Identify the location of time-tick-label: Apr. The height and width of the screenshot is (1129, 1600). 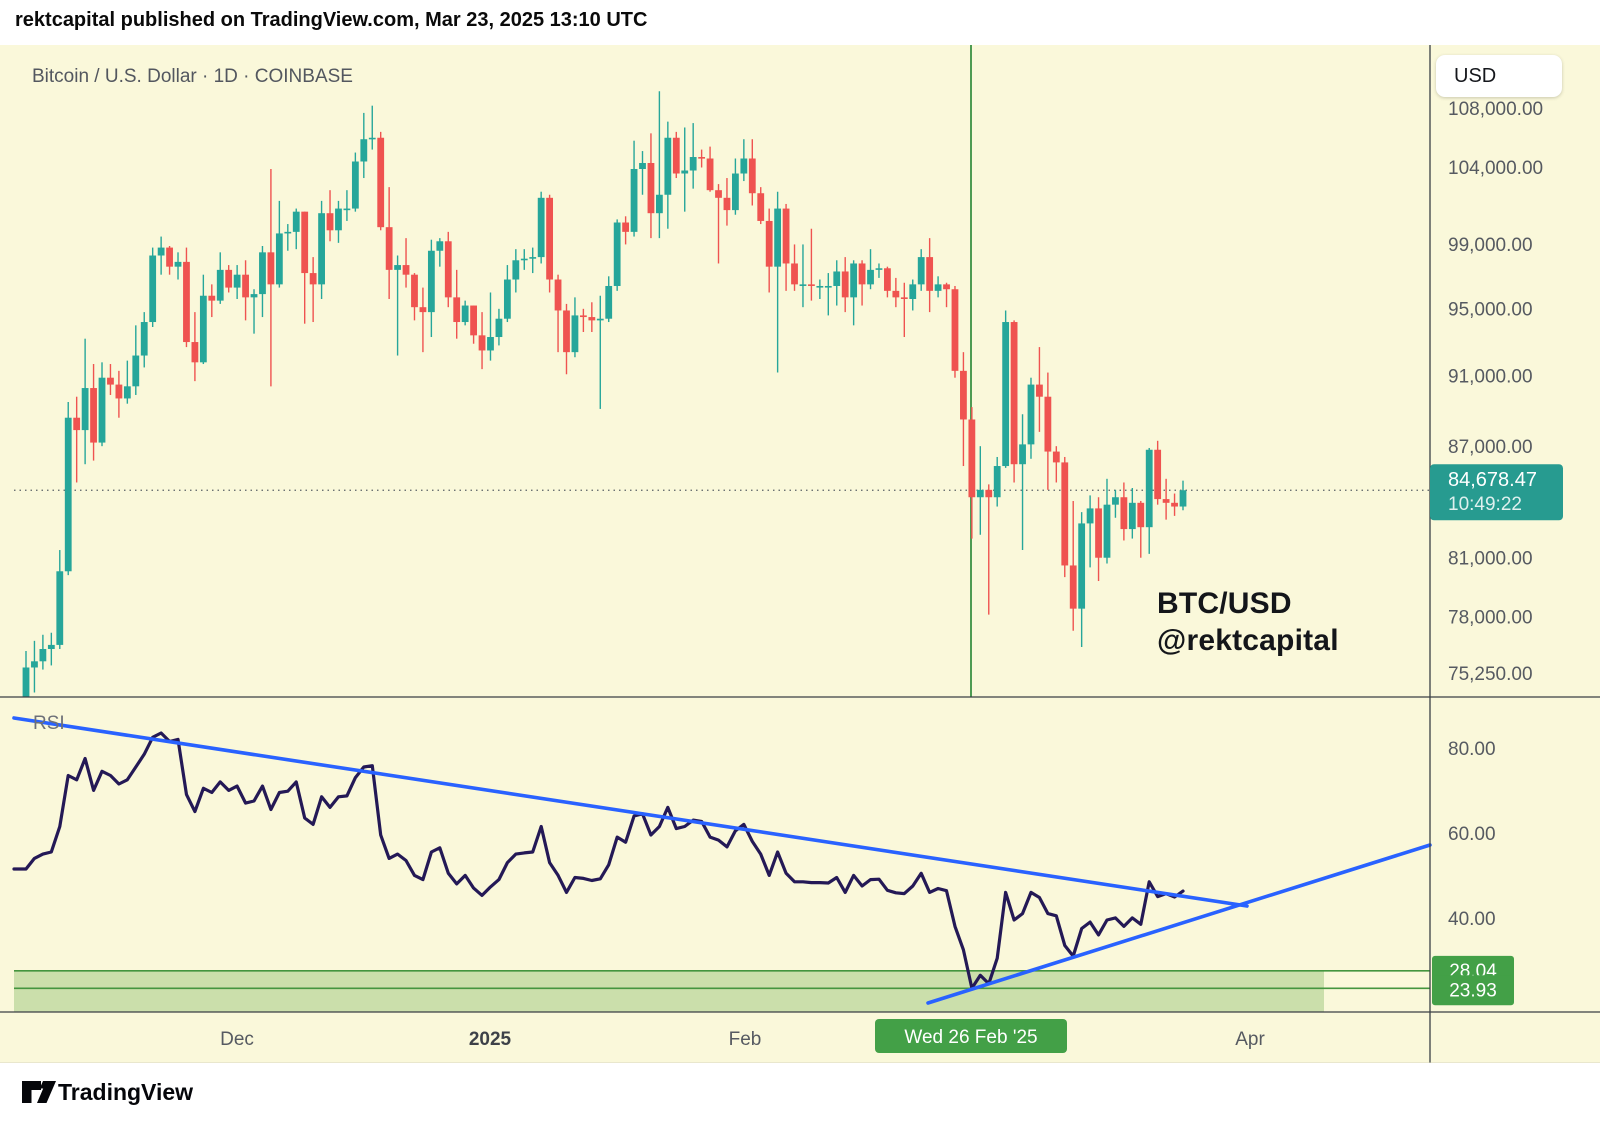
(1250, 1039).